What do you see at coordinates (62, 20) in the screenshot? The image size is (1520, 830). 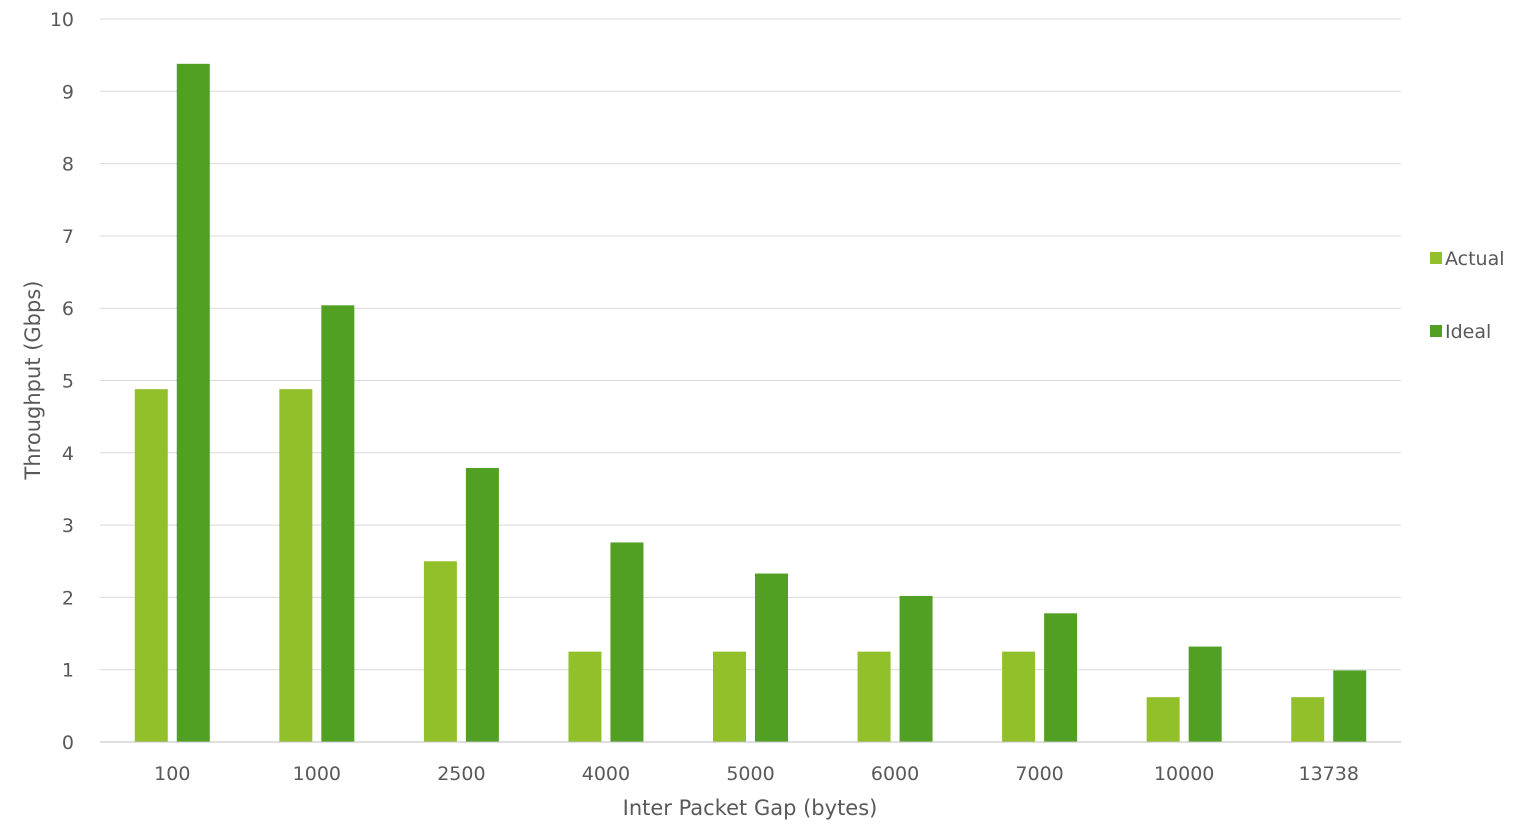 I see `y-tick-label: 10` at bounding box center [62, 20].